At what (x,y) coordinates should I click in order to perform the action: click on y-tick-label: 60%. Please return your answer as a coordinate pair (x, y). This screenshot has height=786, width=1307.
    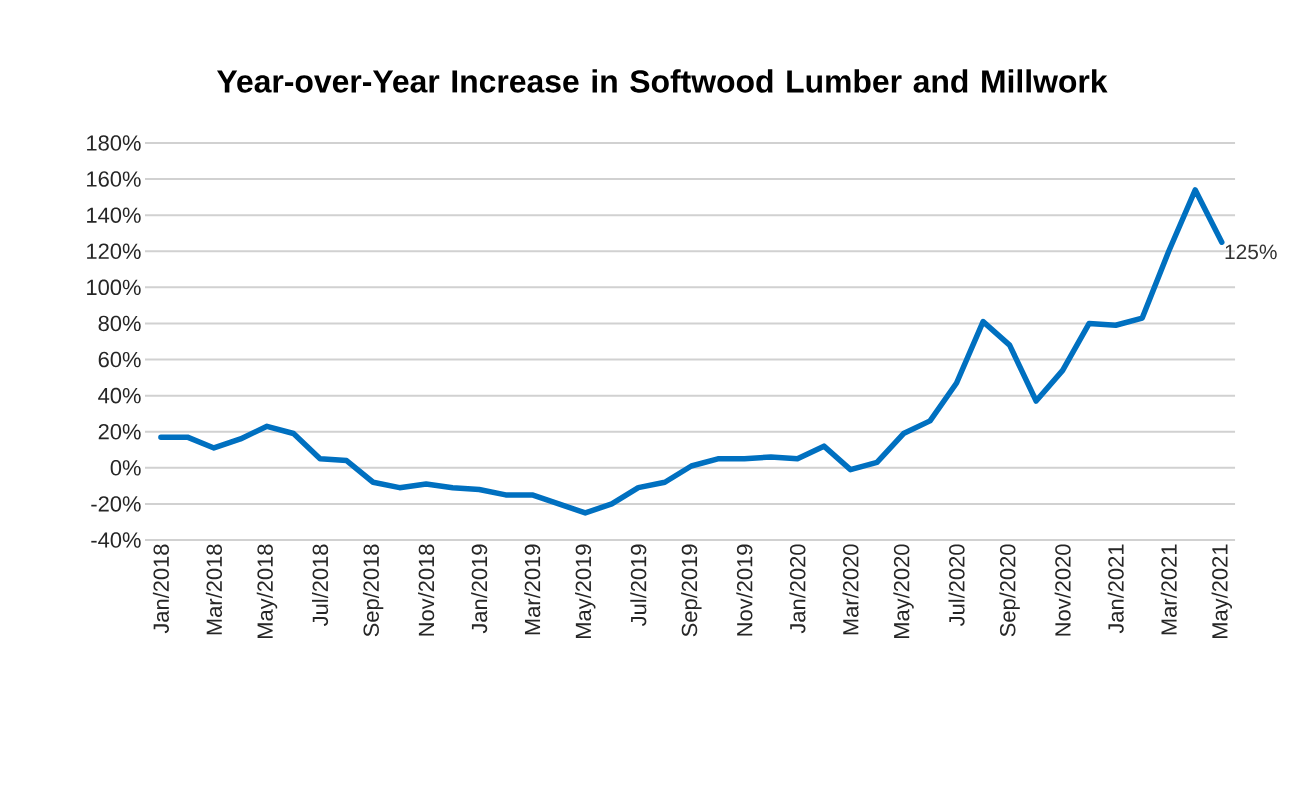
    Looking at the image, I should click on (119, 359).